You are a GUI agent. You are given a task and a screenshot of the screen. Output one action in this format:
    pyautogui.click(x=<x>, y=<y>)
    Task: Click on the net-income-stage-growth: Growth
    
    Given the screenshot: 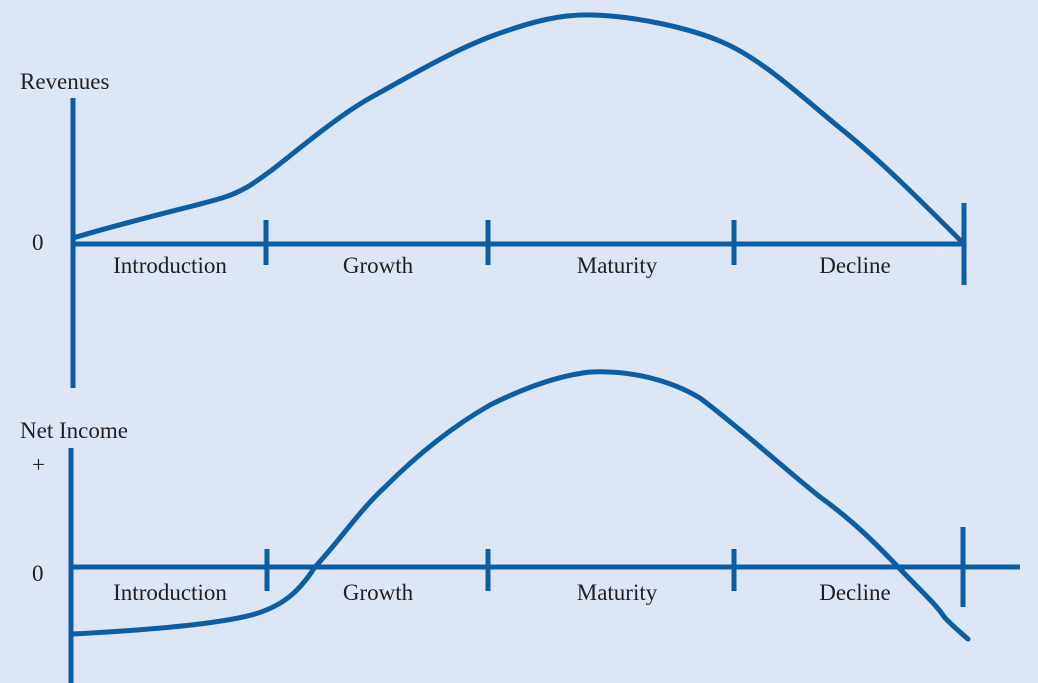 What is the action you would take?
    pyautogui.click(x=378, y=592)
    